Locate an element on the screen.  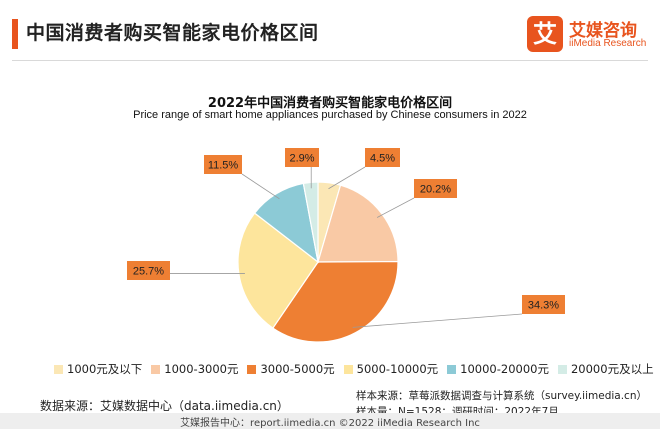
legend-item: 5000-10000元 is located at coordinates (391, 369).